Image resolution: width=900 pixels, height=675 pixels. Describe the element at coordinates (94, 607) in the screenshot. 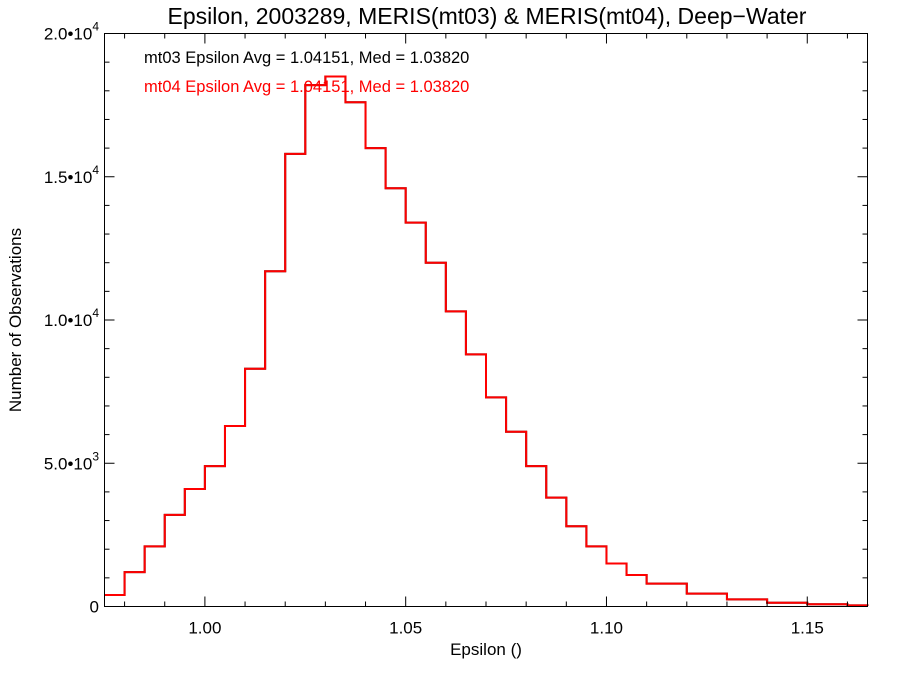

I see `y-tick-label: 0` at that location.